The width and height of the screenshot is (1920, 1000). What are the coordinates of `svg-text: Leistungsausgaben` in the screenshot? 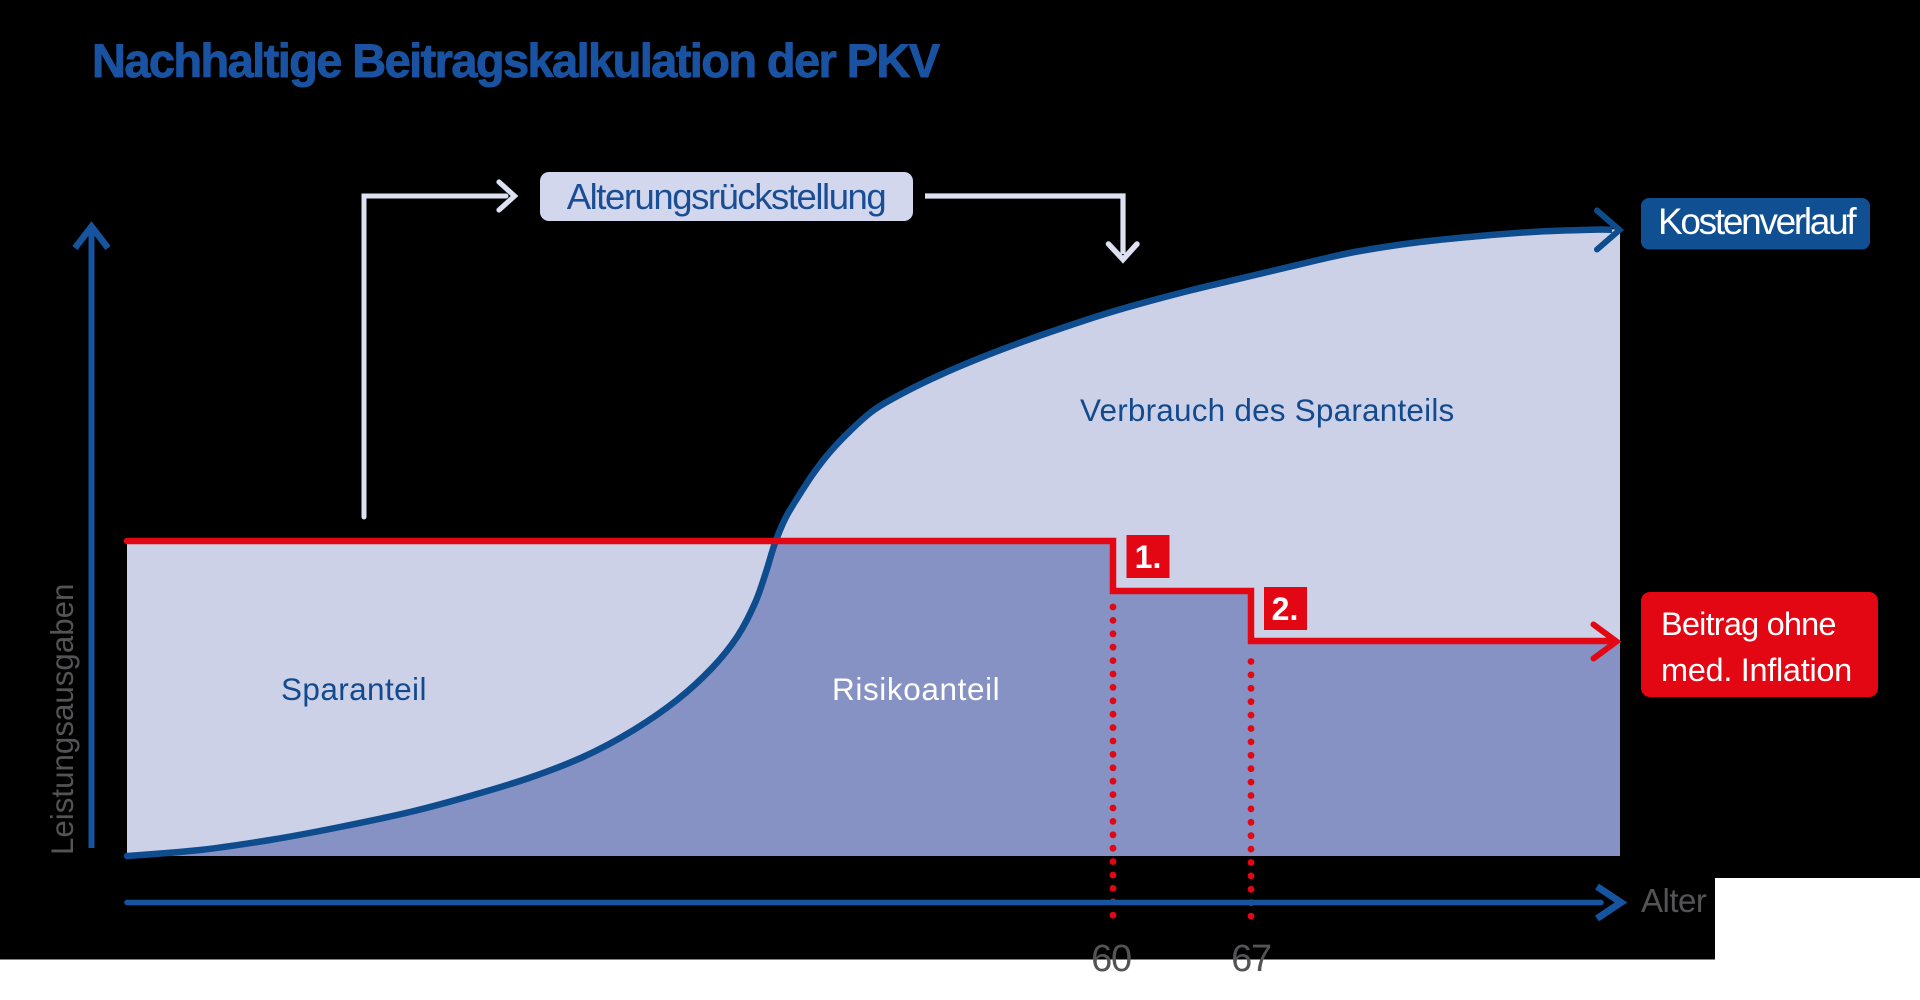 It's located at (62, 719).